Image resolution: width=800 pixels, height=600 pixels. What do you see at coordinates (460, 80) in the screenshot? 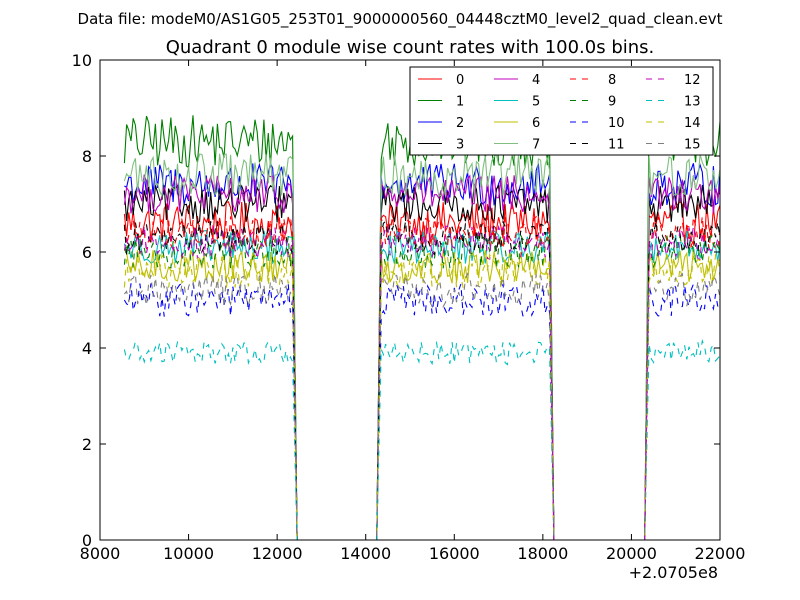
I see `legend-label-0: 0` at bounding box center [460, 80].